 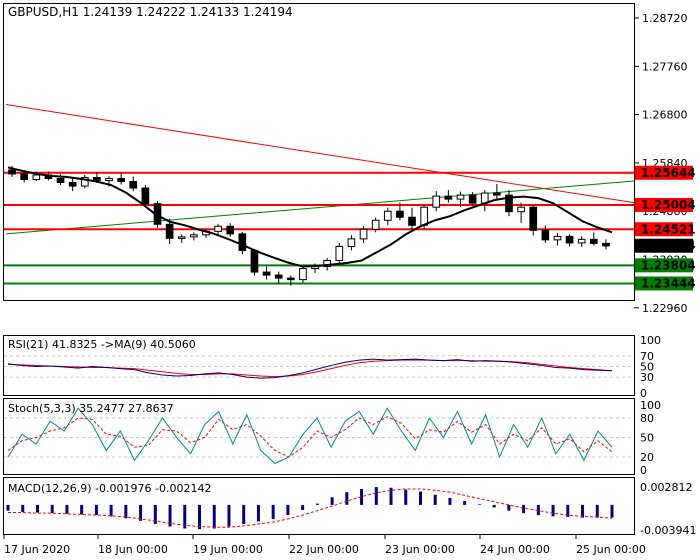 What do you see at coordinates (665, 18) in the screenshot?
I see `price-tick-label: 1.28720` at bounding box center [665, 18].